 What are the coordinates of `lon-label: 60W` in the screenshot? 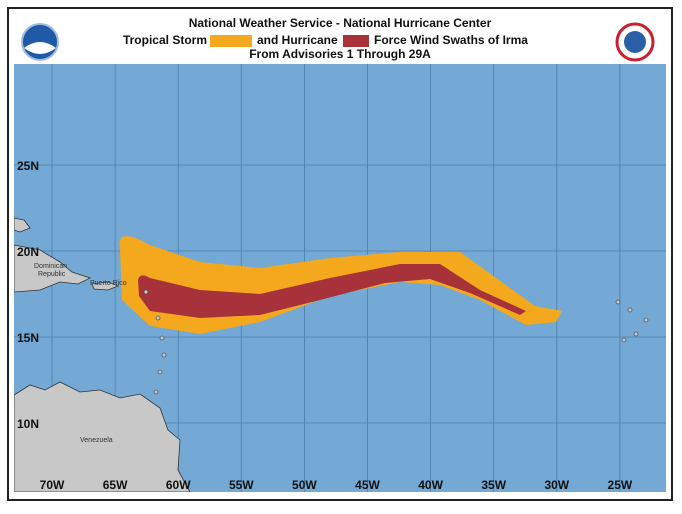 It's located at (178, 485).